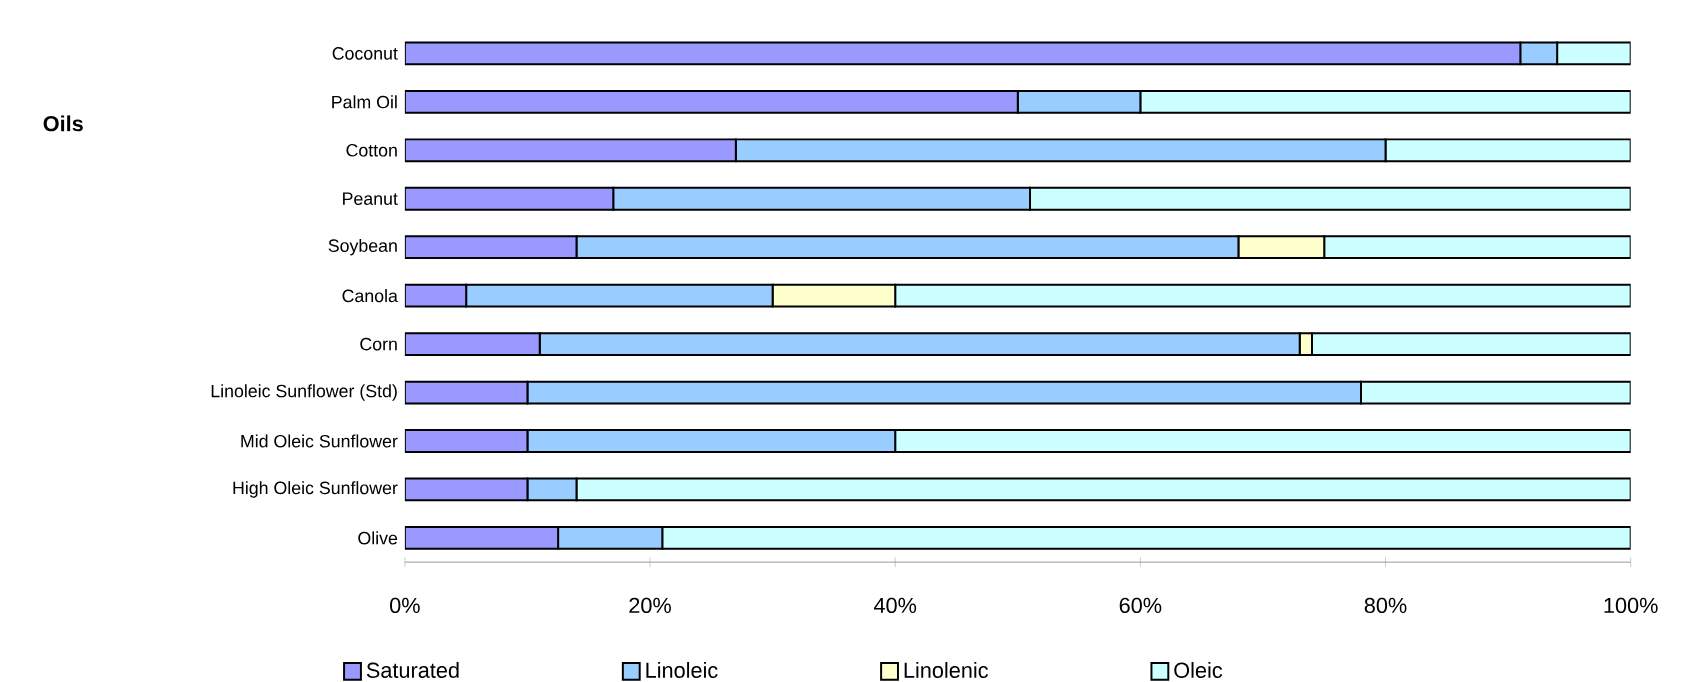 The width and height of the screenshot is (1682, 682). Describe the element at coordinates (371, 150) in the screenshot. I see `y-tick-label: Cotton` at that location.